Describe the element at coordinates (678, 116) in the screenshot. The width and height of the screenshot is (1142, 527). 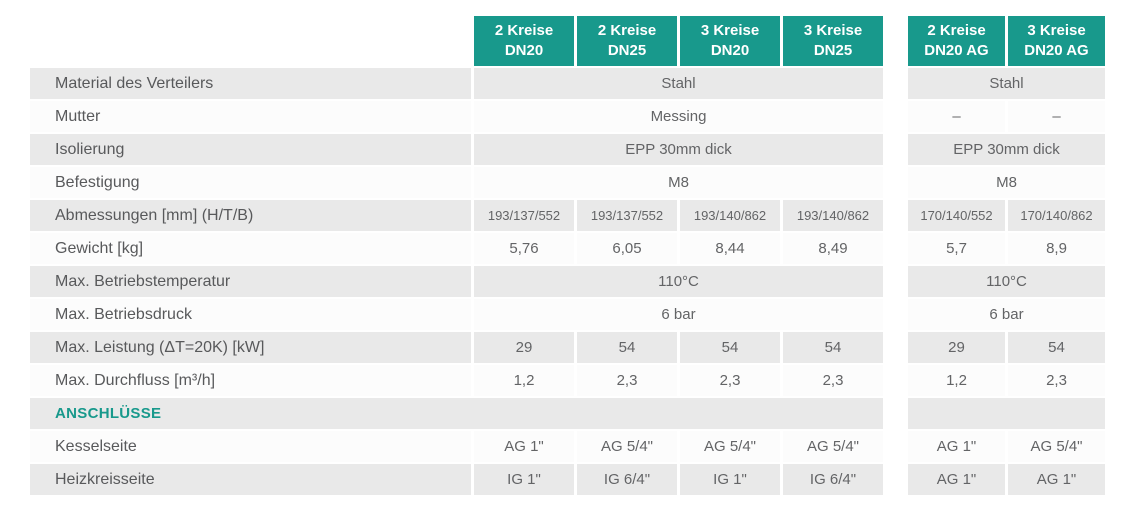
I see `cell-mutter-span: Messing` at that location.